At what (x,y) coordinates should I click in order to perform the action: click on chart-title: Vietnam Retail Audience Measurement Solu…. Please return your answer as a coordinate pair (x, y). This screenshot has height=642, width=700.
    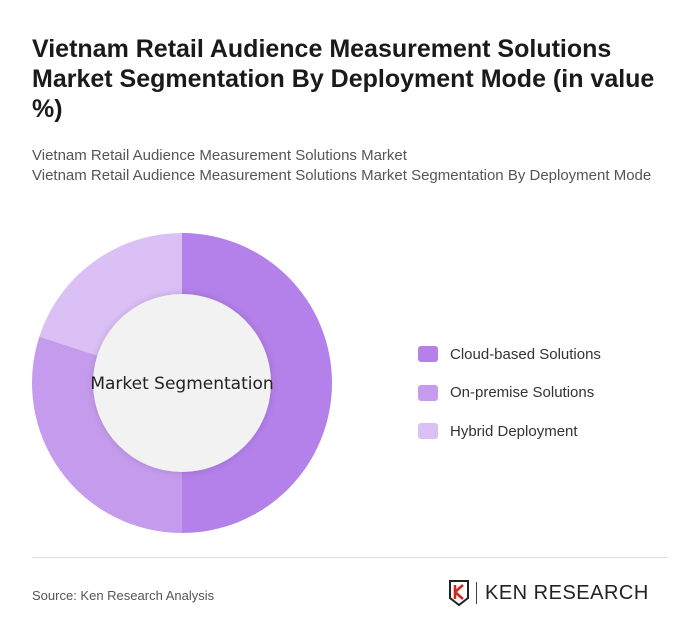
    Looking at the image, I should click on (343, 79).